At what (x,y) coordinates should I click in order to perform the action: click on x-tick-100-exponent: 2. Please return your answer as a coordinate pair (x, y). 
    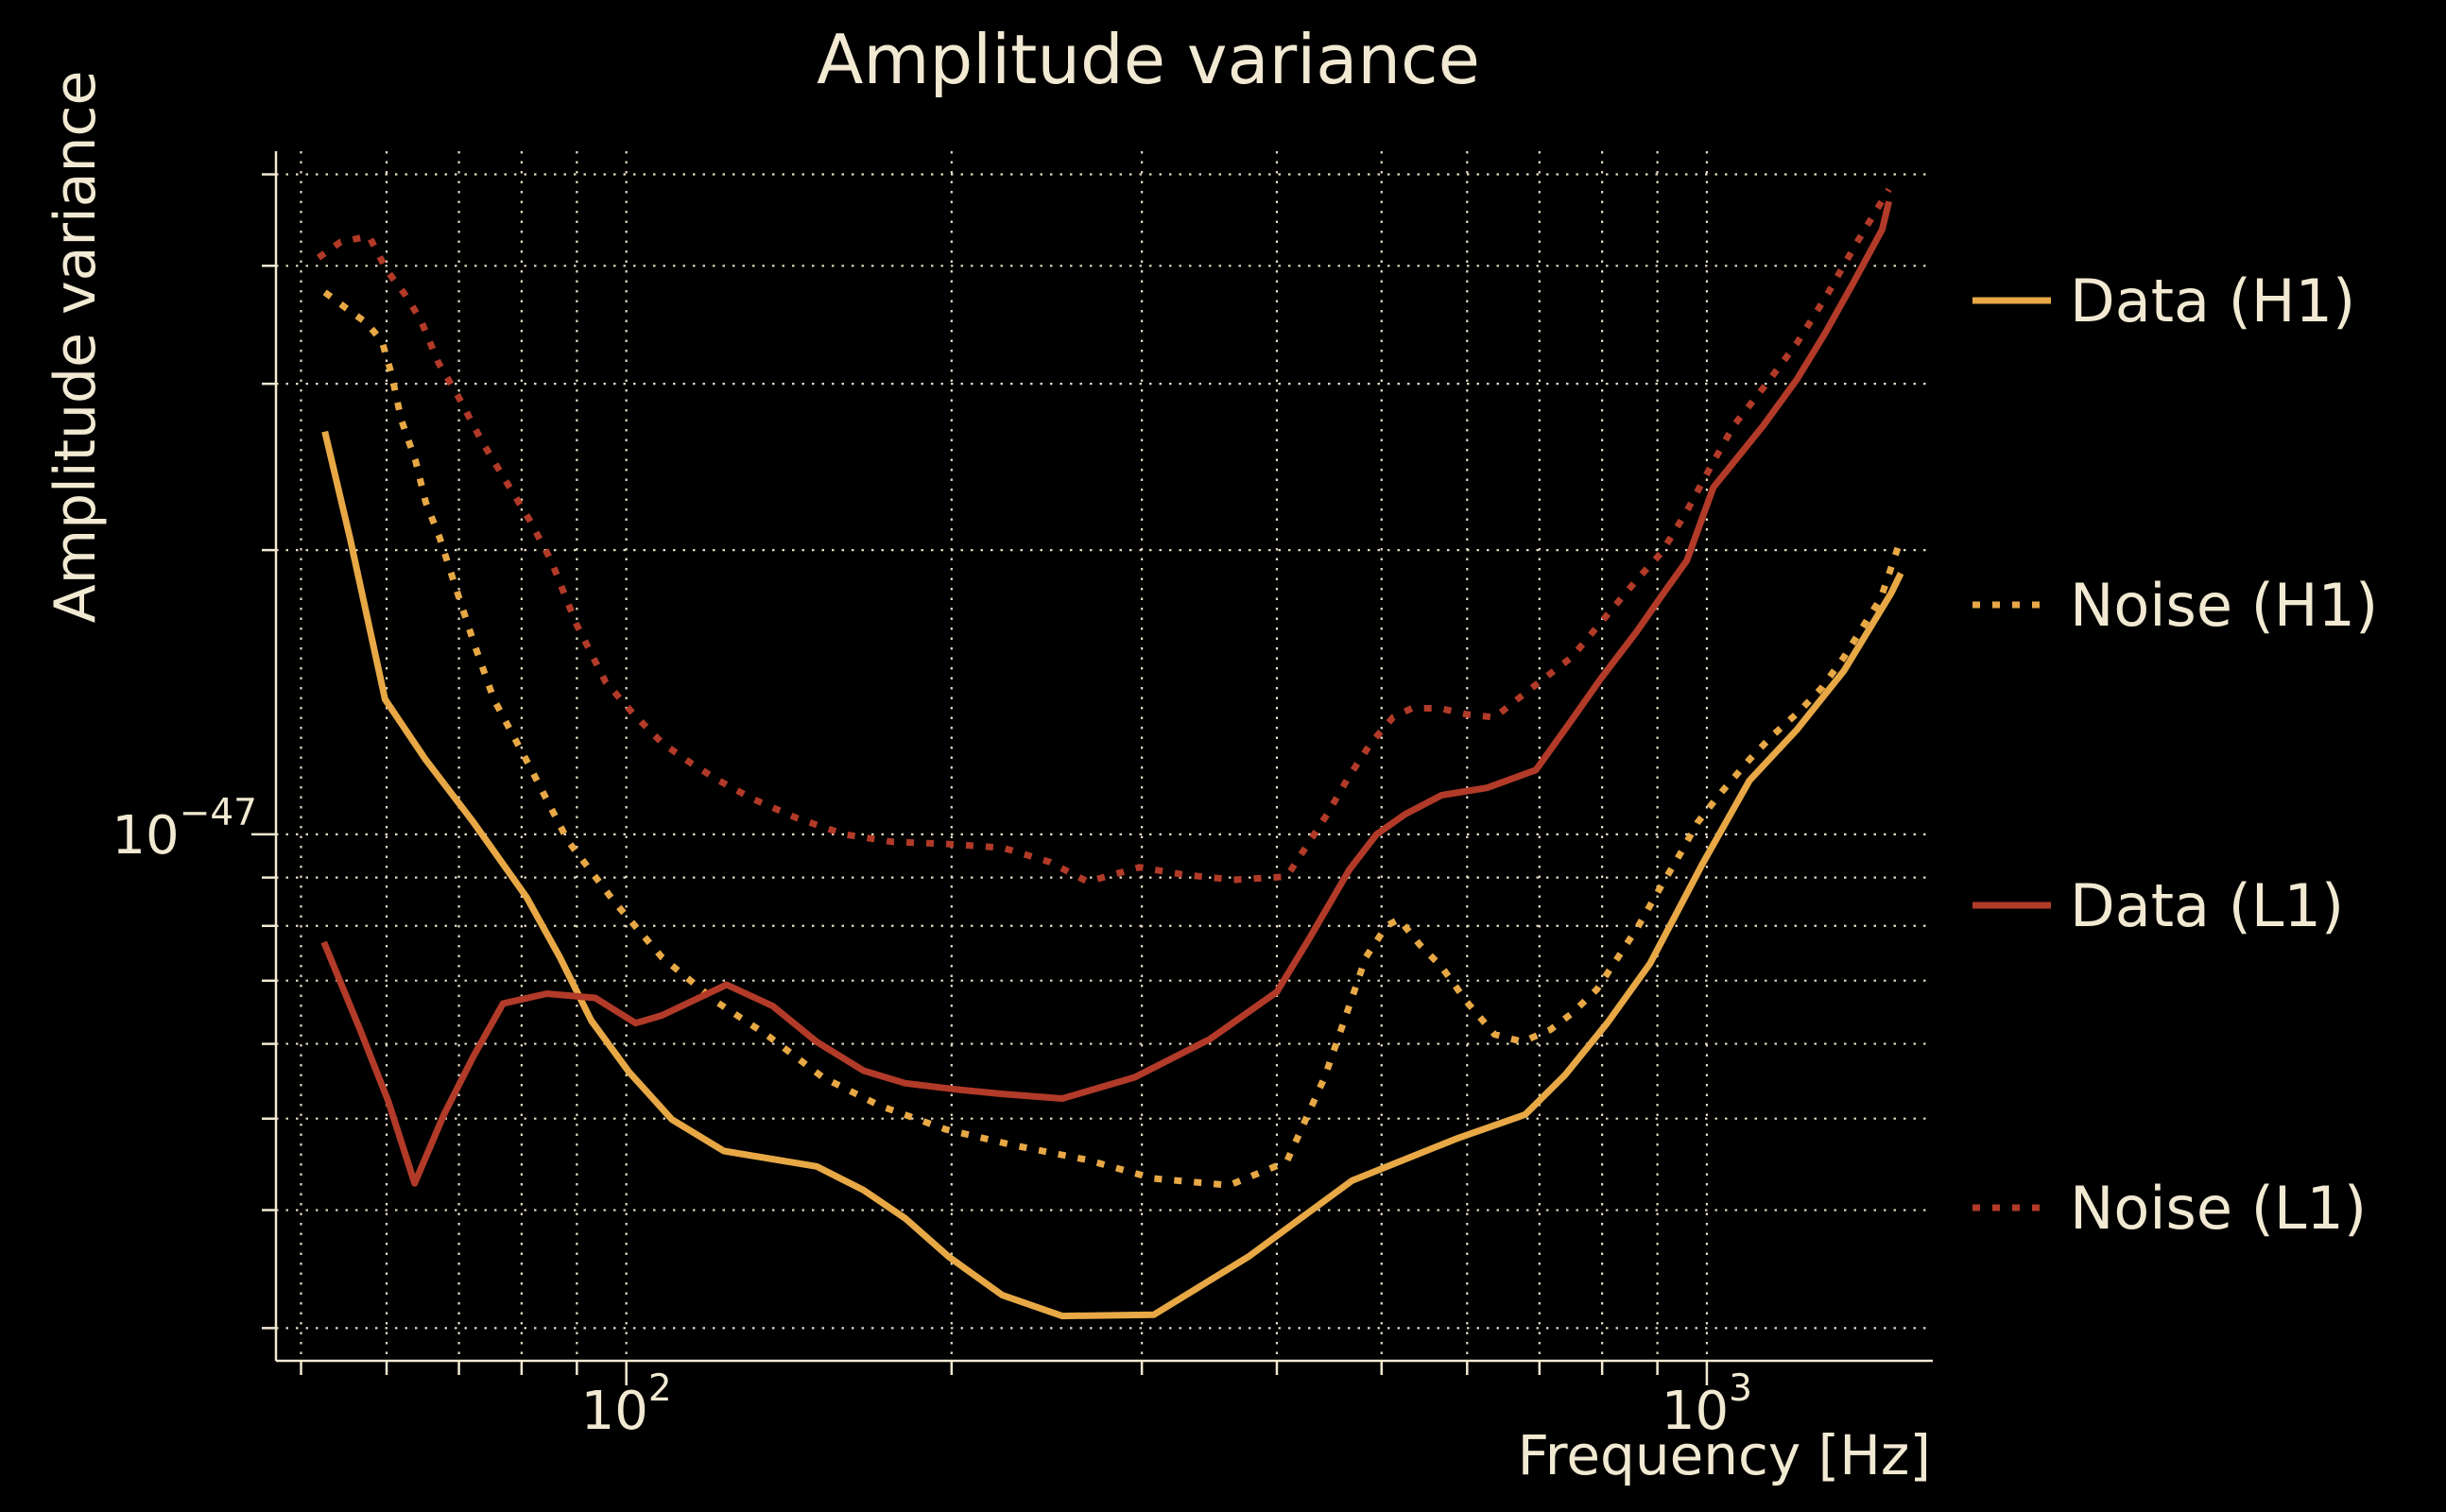
    Looking at the image, I should click on (660, 1388).